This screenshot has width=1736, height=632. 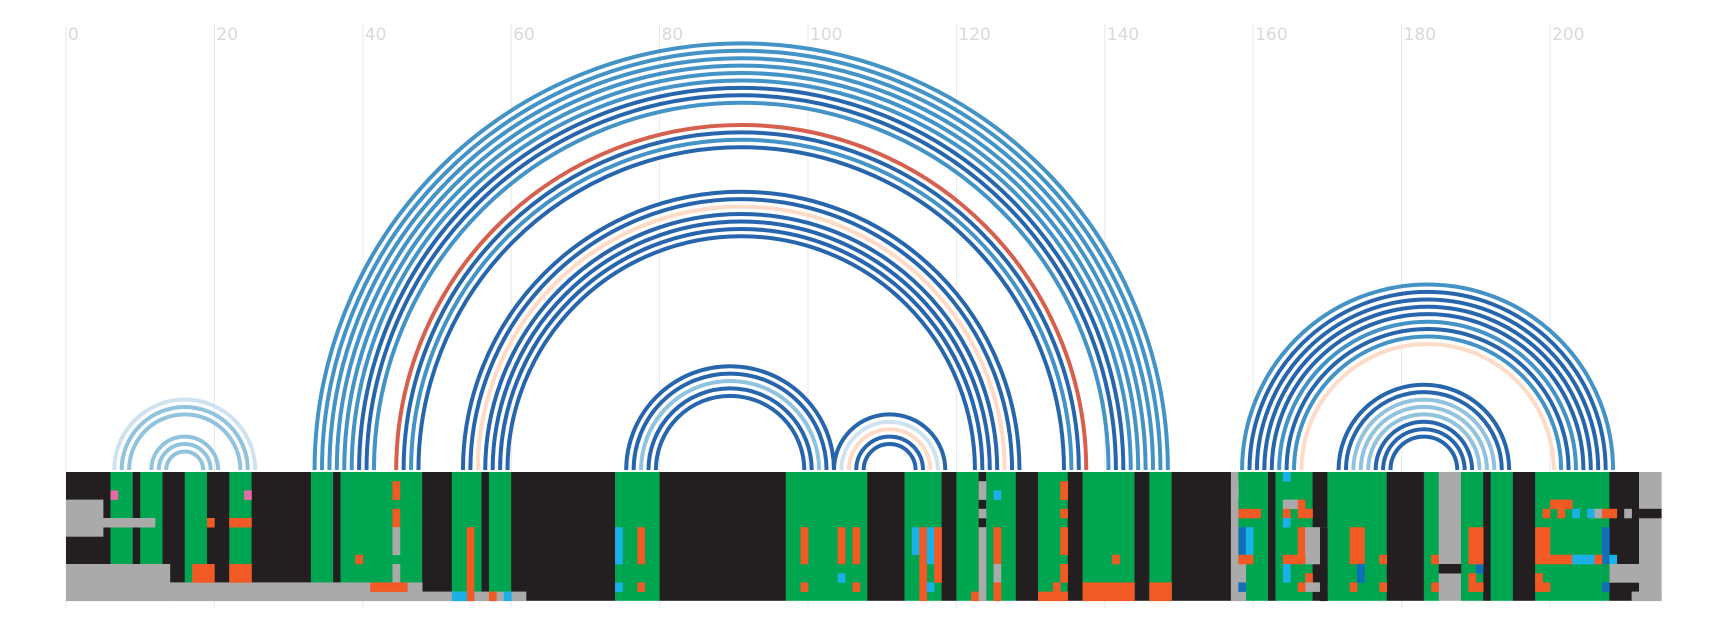 I want to click on x-tick-label: 20, so click(x=227, y=35).